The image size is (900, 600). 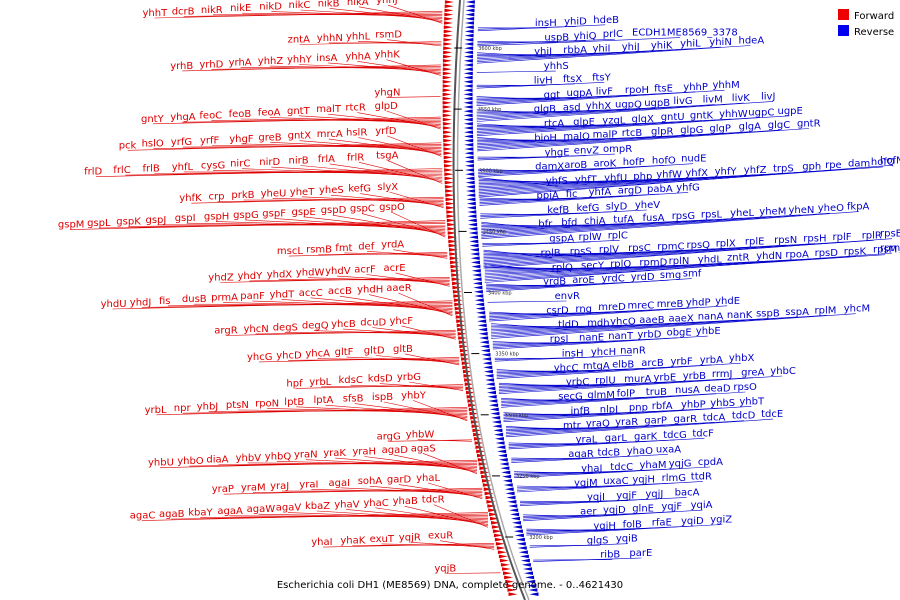 What do you see at coordinates (380, 379) in the screenshot?
I see `forward-gene-label: kdsD` at bounding box center [380, 379].